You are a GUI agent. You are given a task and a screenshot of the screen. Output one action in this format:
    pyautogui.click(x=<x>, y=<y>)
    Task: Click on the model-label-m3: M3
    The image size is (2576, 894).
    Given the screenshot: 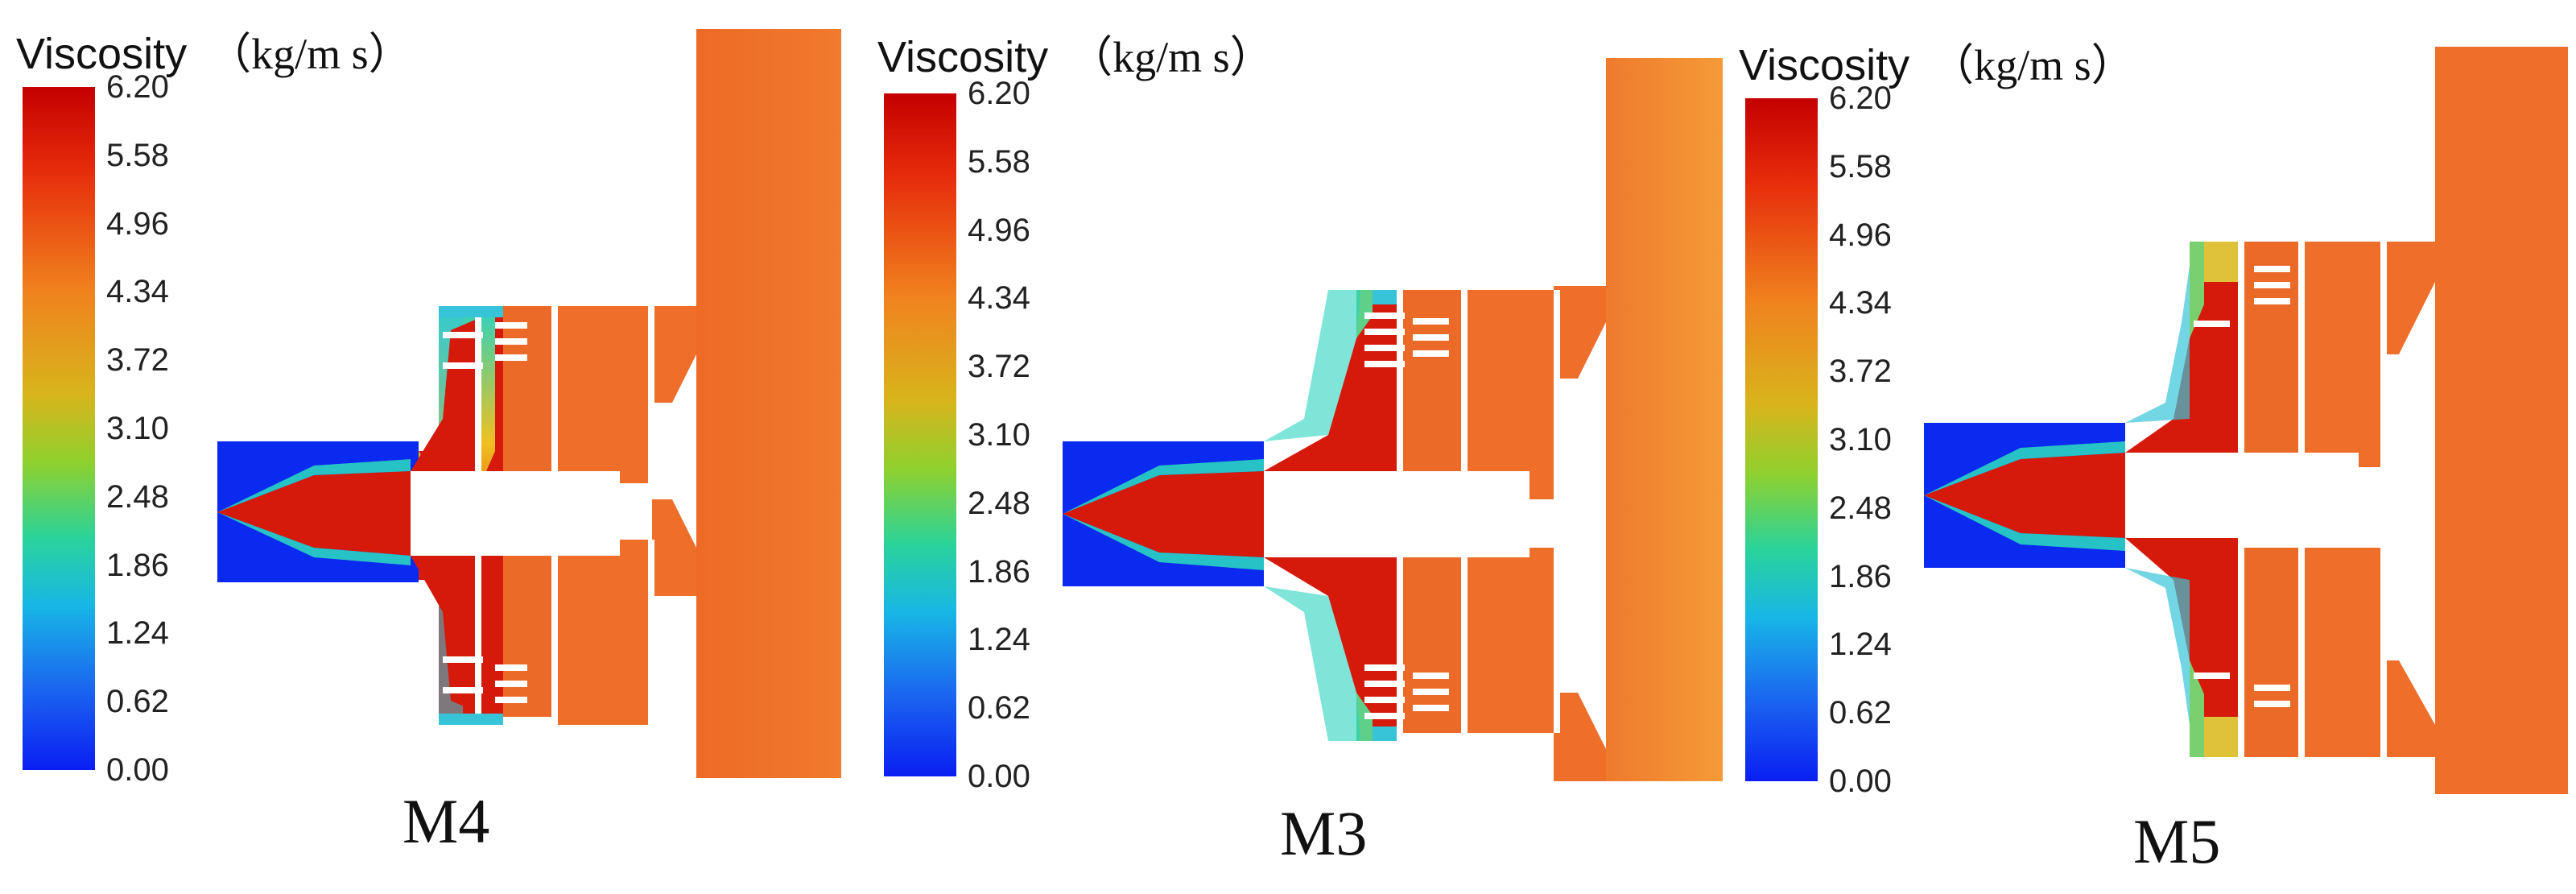 What is the action you would take?
    pyautogui.click(x=1324, y=833)
    